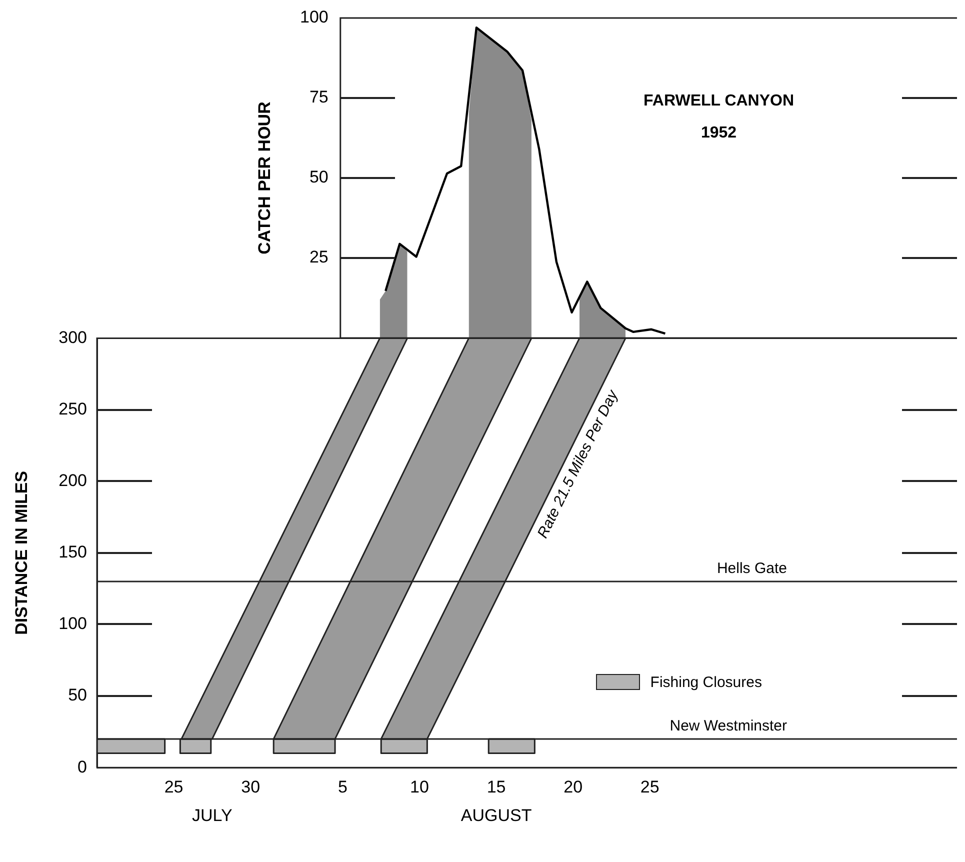  What do you see at coordinates (318, 257) in the screenshot?
I see `y-tick-label: 25` at bounding box center [318, 257].